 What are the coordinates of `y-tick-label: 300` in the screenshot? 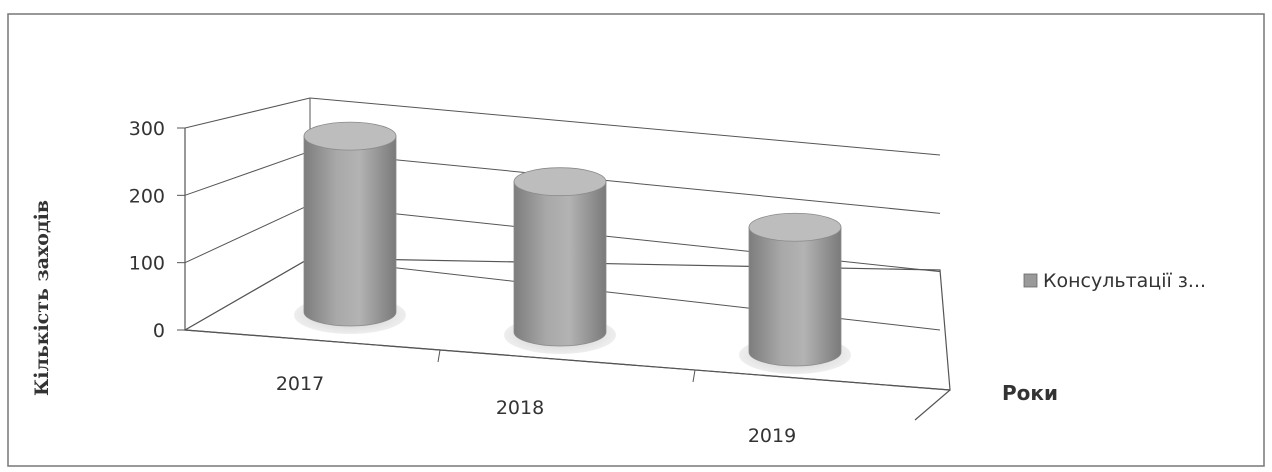 It's located at (147, 129).